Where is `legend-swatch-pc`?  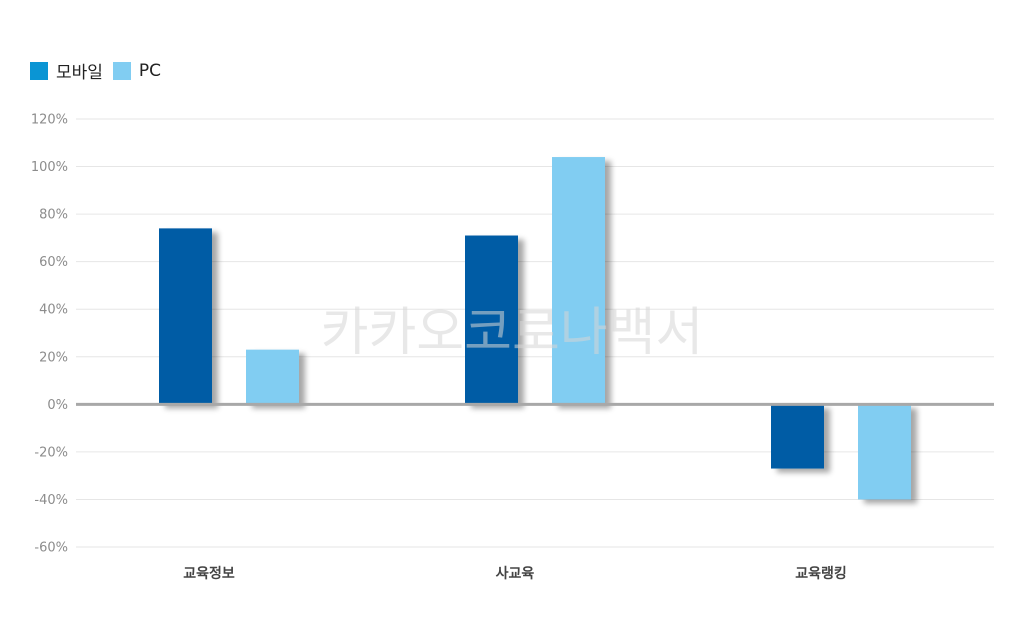 legend-swatch-pc is located at coordinates (121, 70).